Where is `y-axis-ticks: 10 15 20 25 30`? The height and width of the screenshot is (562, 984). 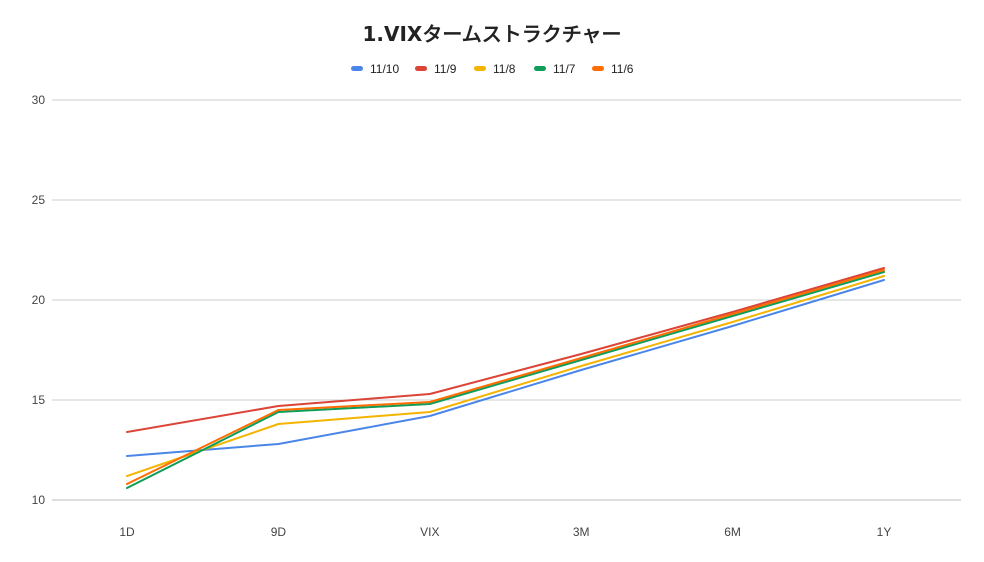 y-axis-ticks: 10 15 20 25 30 is located at coordinates (39, 300).